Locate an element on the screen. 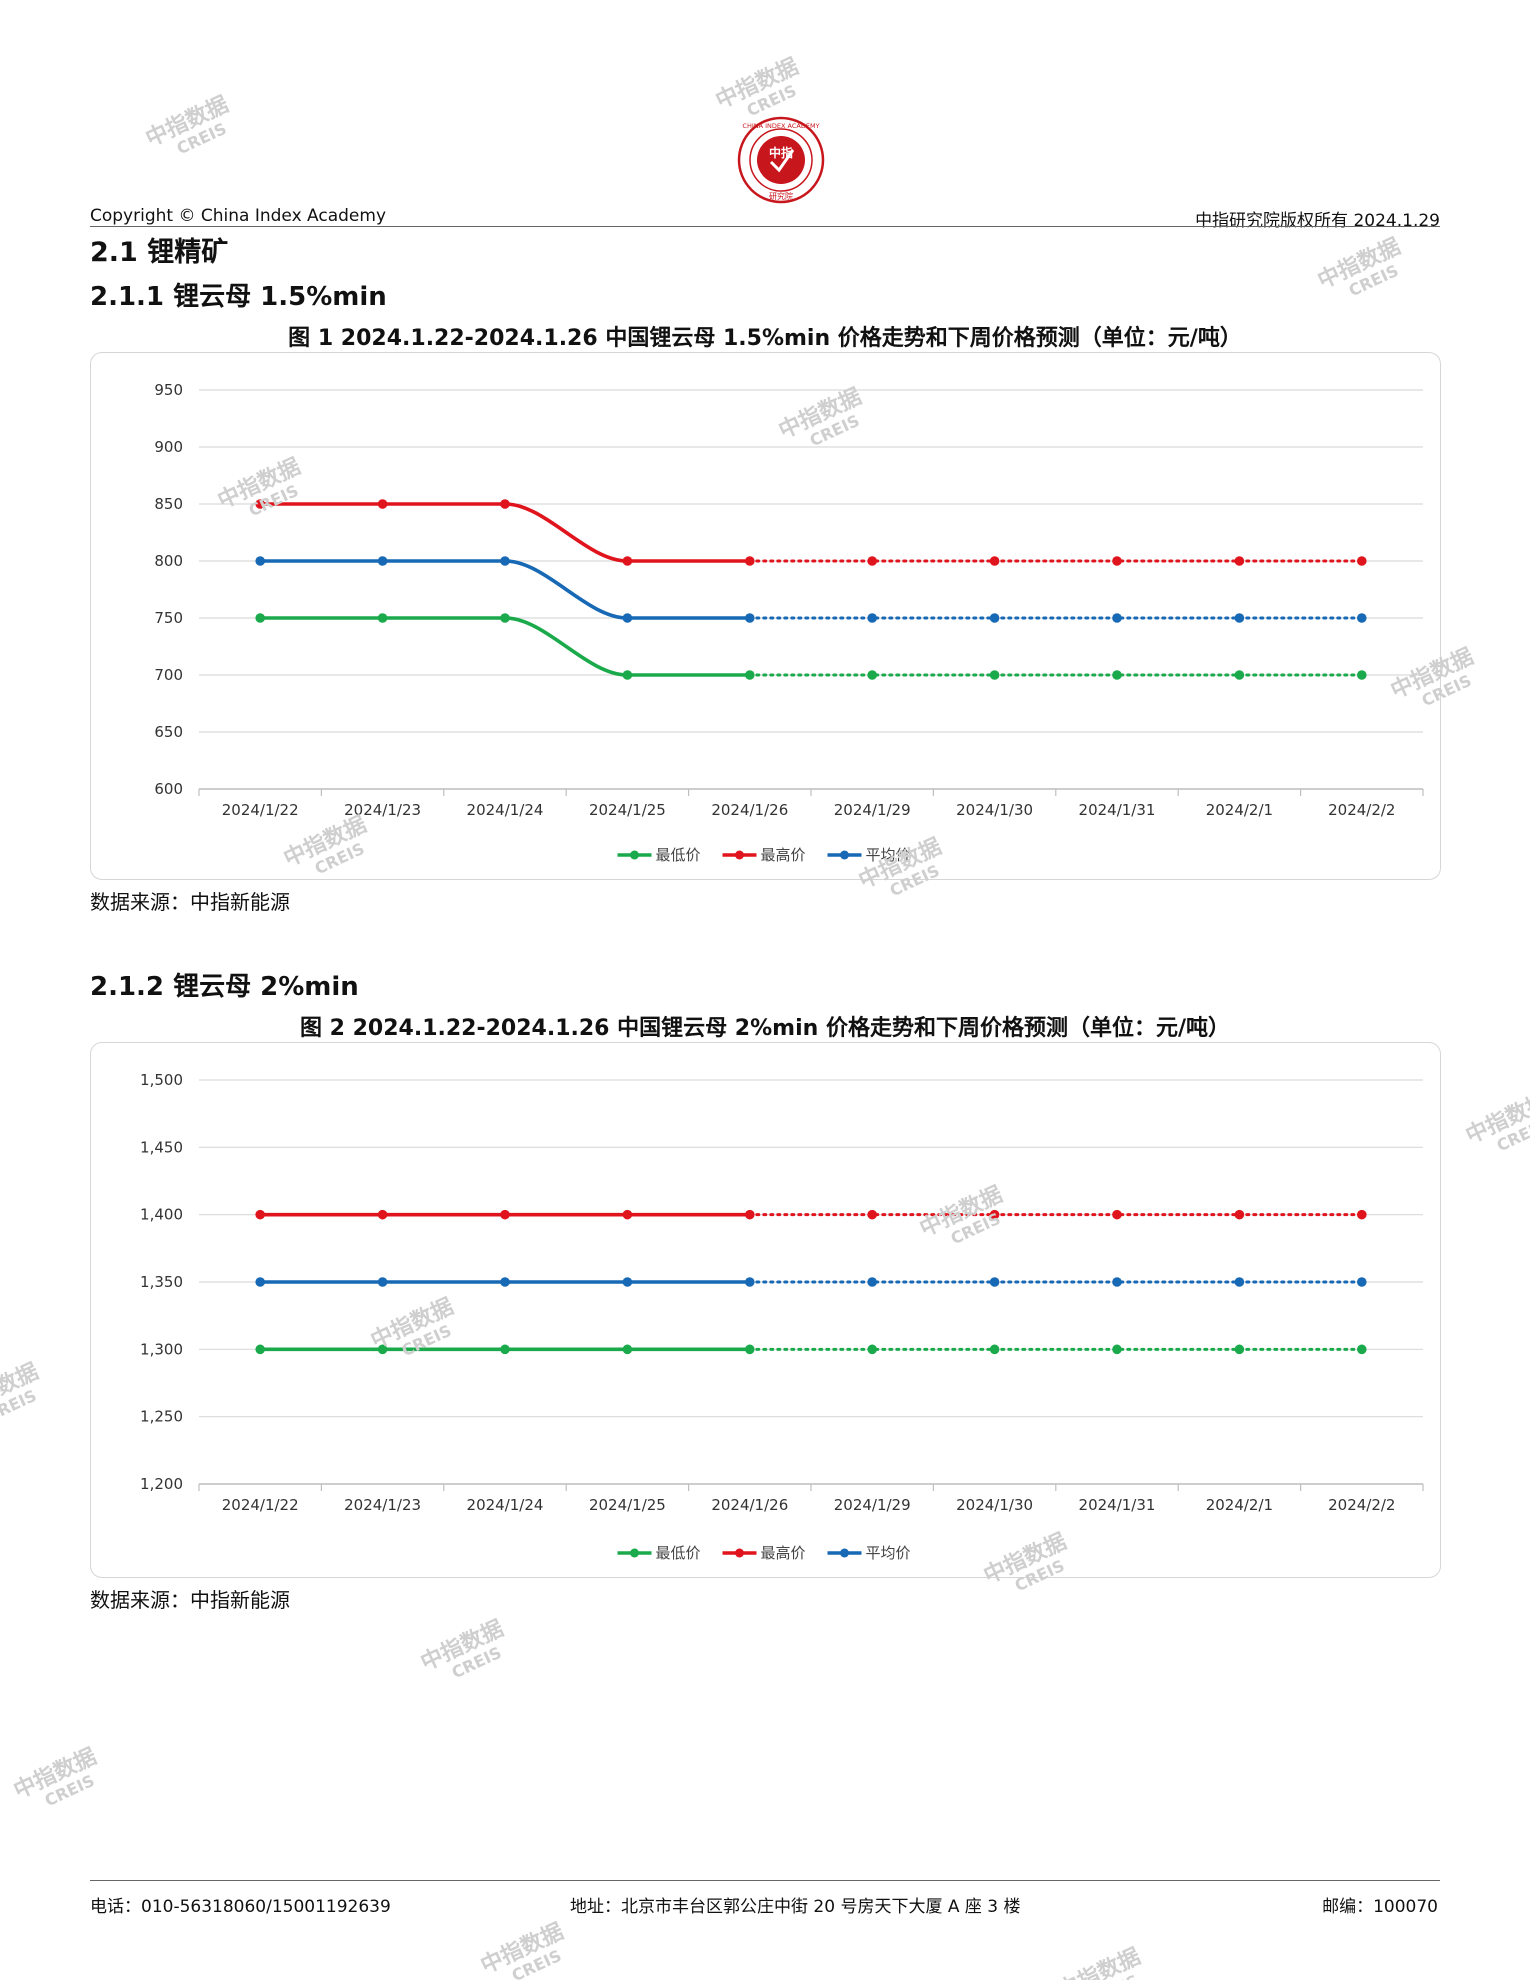 The image size is (1530, 1980). y-tick-label: 850 is located at coordinates (168, 504).